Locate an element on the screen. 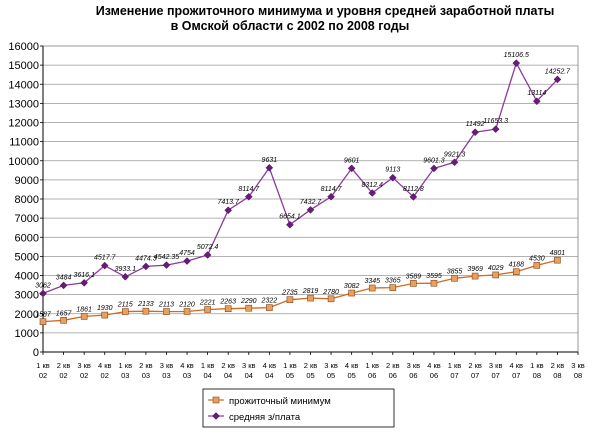 The height and width of the screenshot is (431, 600). data-label-minimum: 2735 is located at coordinates (289, 293).